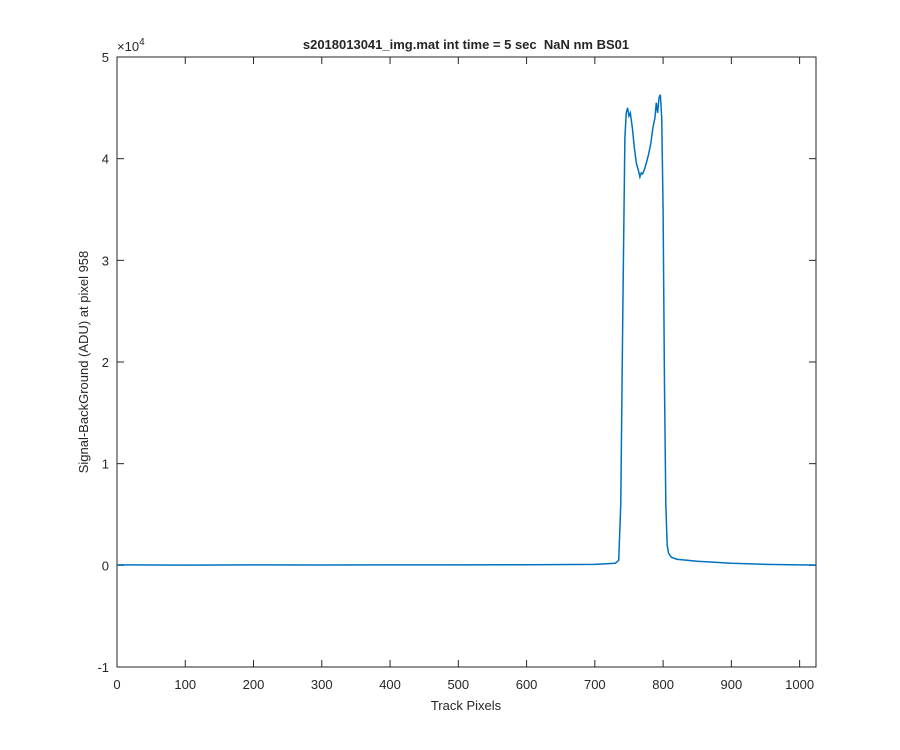 The height and width of the screenshot is (750, 900). What do you see at coordinates (185, 684) in the screenshot?
I see `x-tick-label: 100` at bounding box center [185, 684].